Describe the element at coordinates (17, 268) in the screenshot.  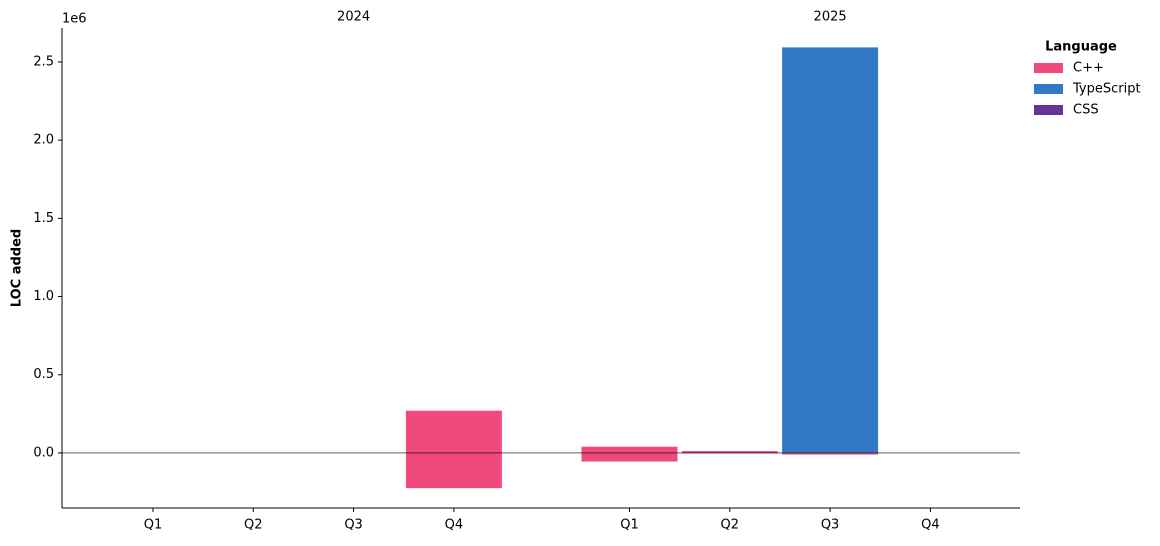
I see `y-axis-label: LOC added` at that location.